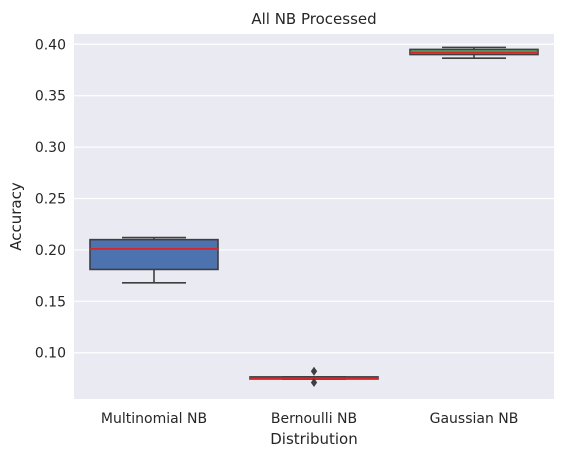 The height and width of the screenshot is (457, 579). I want to click on x-tick-label: Multinomial NB, so click(154, 419).